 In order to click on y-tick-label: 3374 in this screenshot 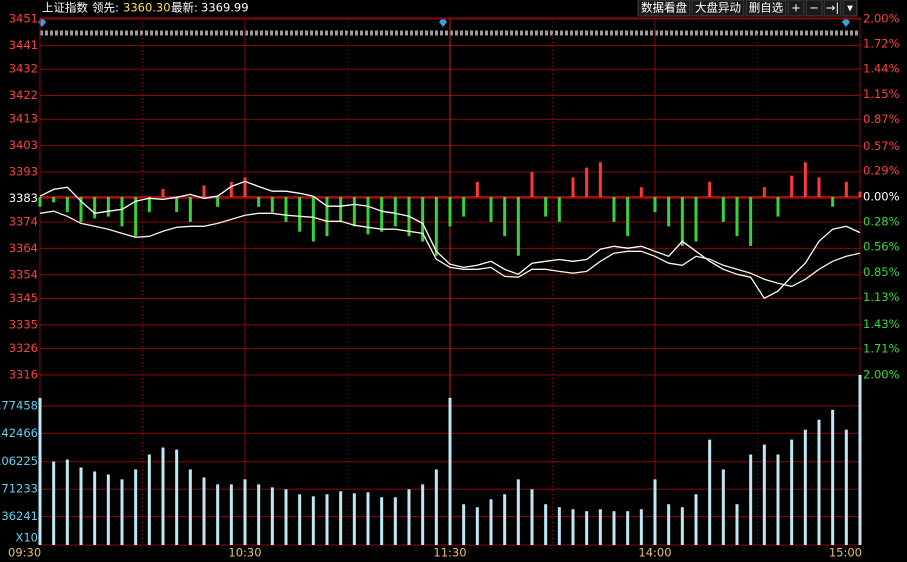, I will do `click(23, 222)`.